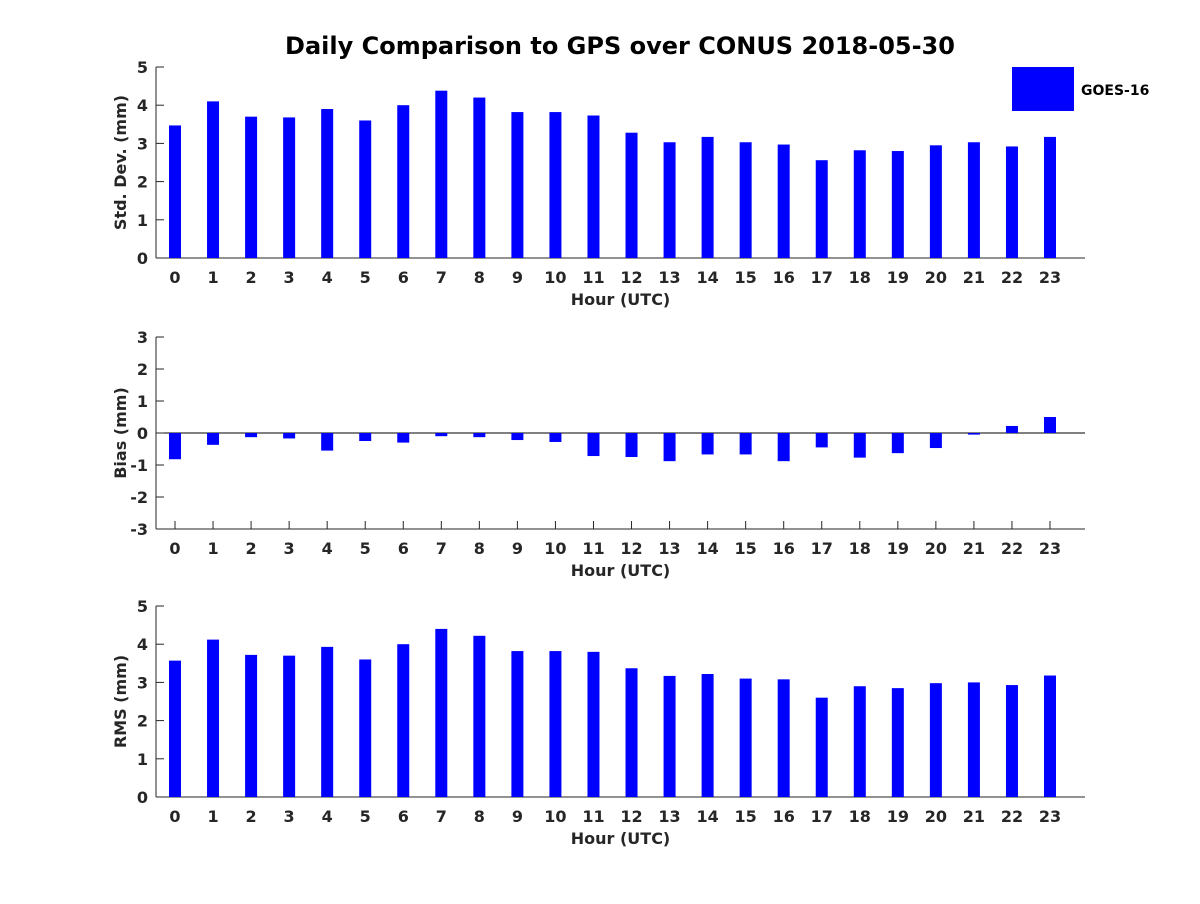  I want to click on std-dev-x-tick-label: 6, so click(403, 277).